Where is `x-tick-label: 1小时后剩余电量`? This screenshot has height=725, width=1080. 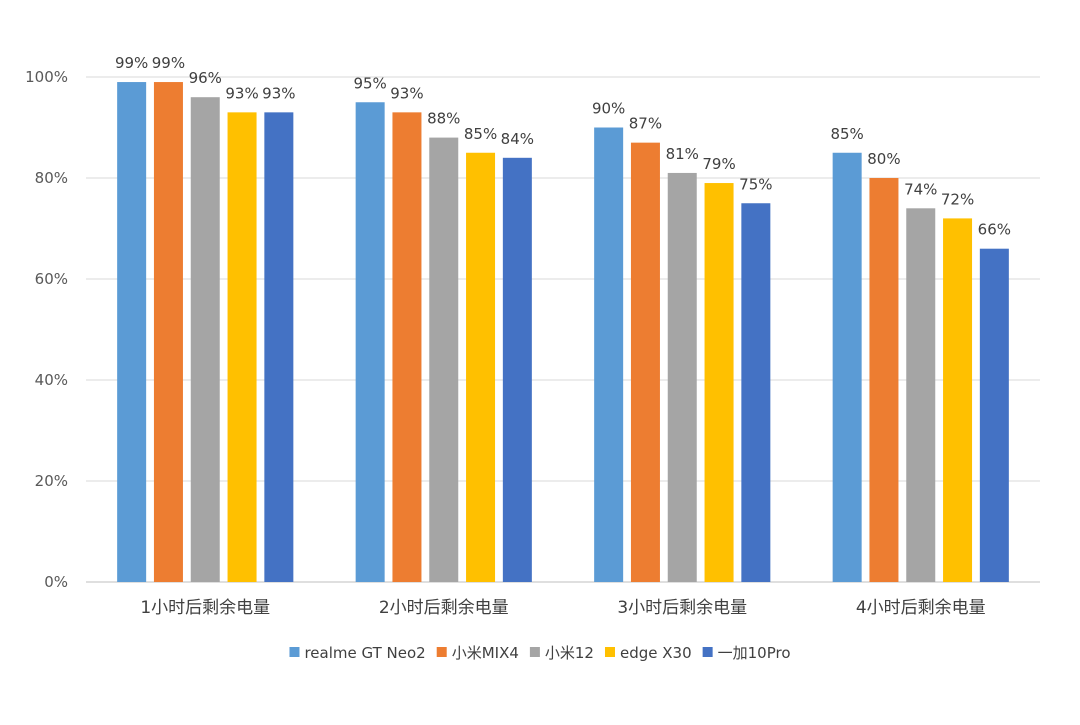
x-tick-label: 1小时后剩余电量 is located at coordinates (205, 608).